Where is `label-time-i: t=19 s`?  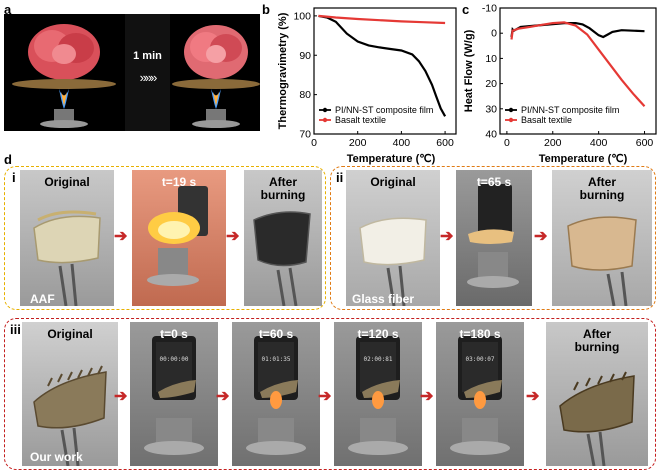
label-time-i: t=19 s is located at coordinates (179, 182).